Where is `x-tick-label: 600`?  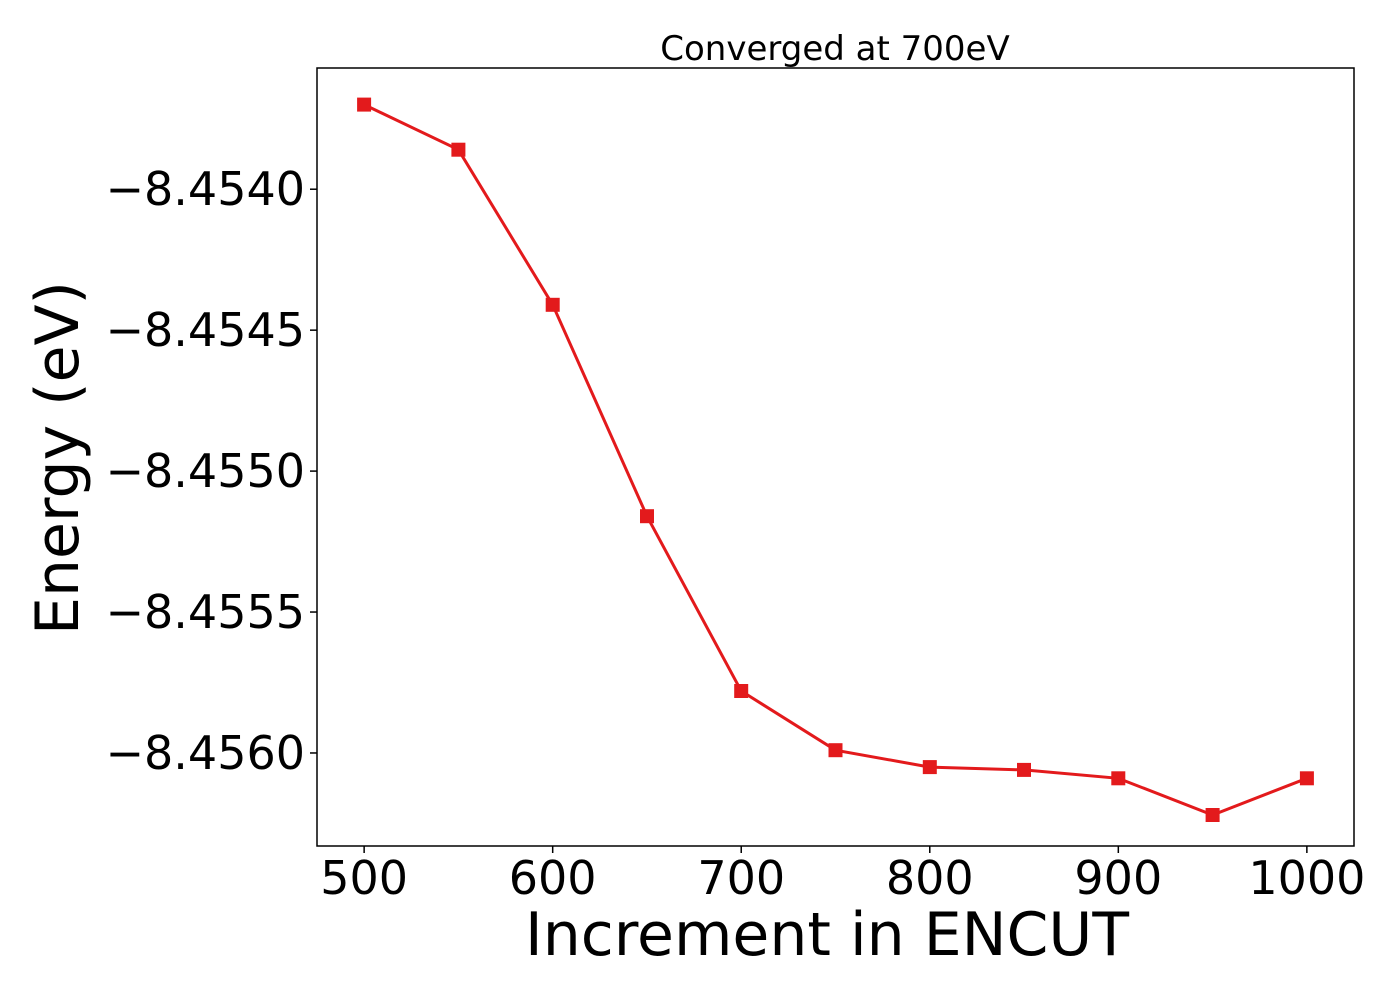
x-tick-label: 600 is located at coordinates (553, 878).